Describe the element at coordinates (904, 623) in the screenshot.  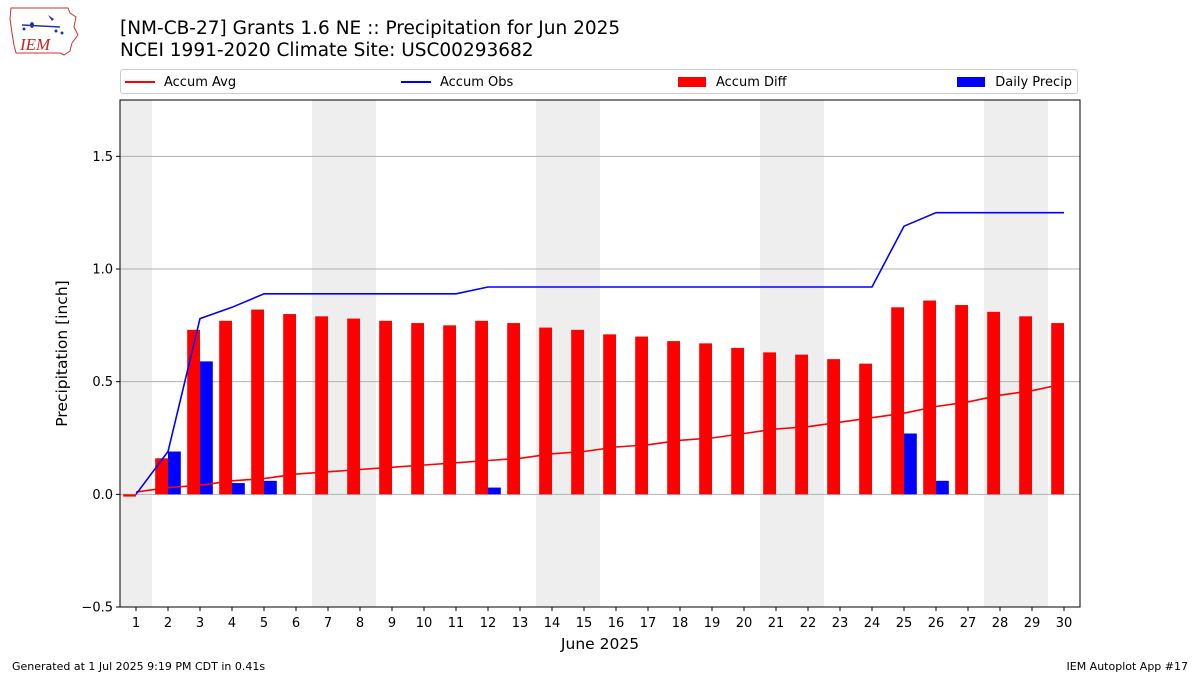
I see `xtick-label: 25` at that location.